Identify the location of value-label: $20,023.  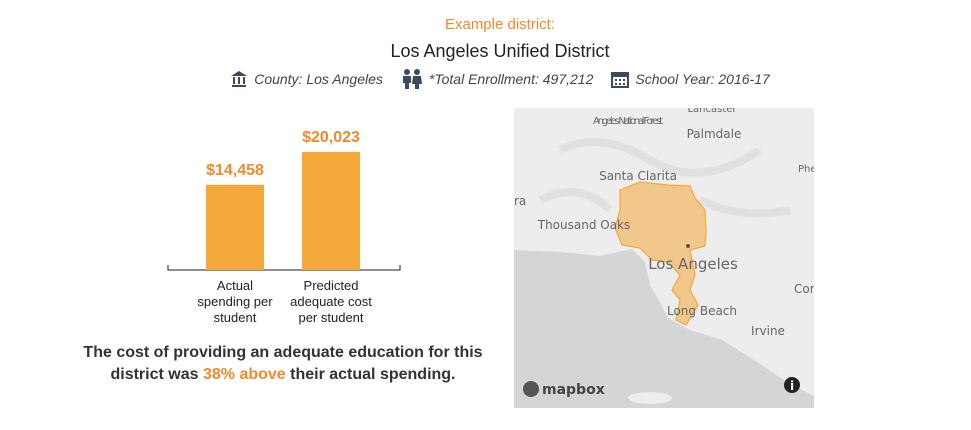
(331, 137).